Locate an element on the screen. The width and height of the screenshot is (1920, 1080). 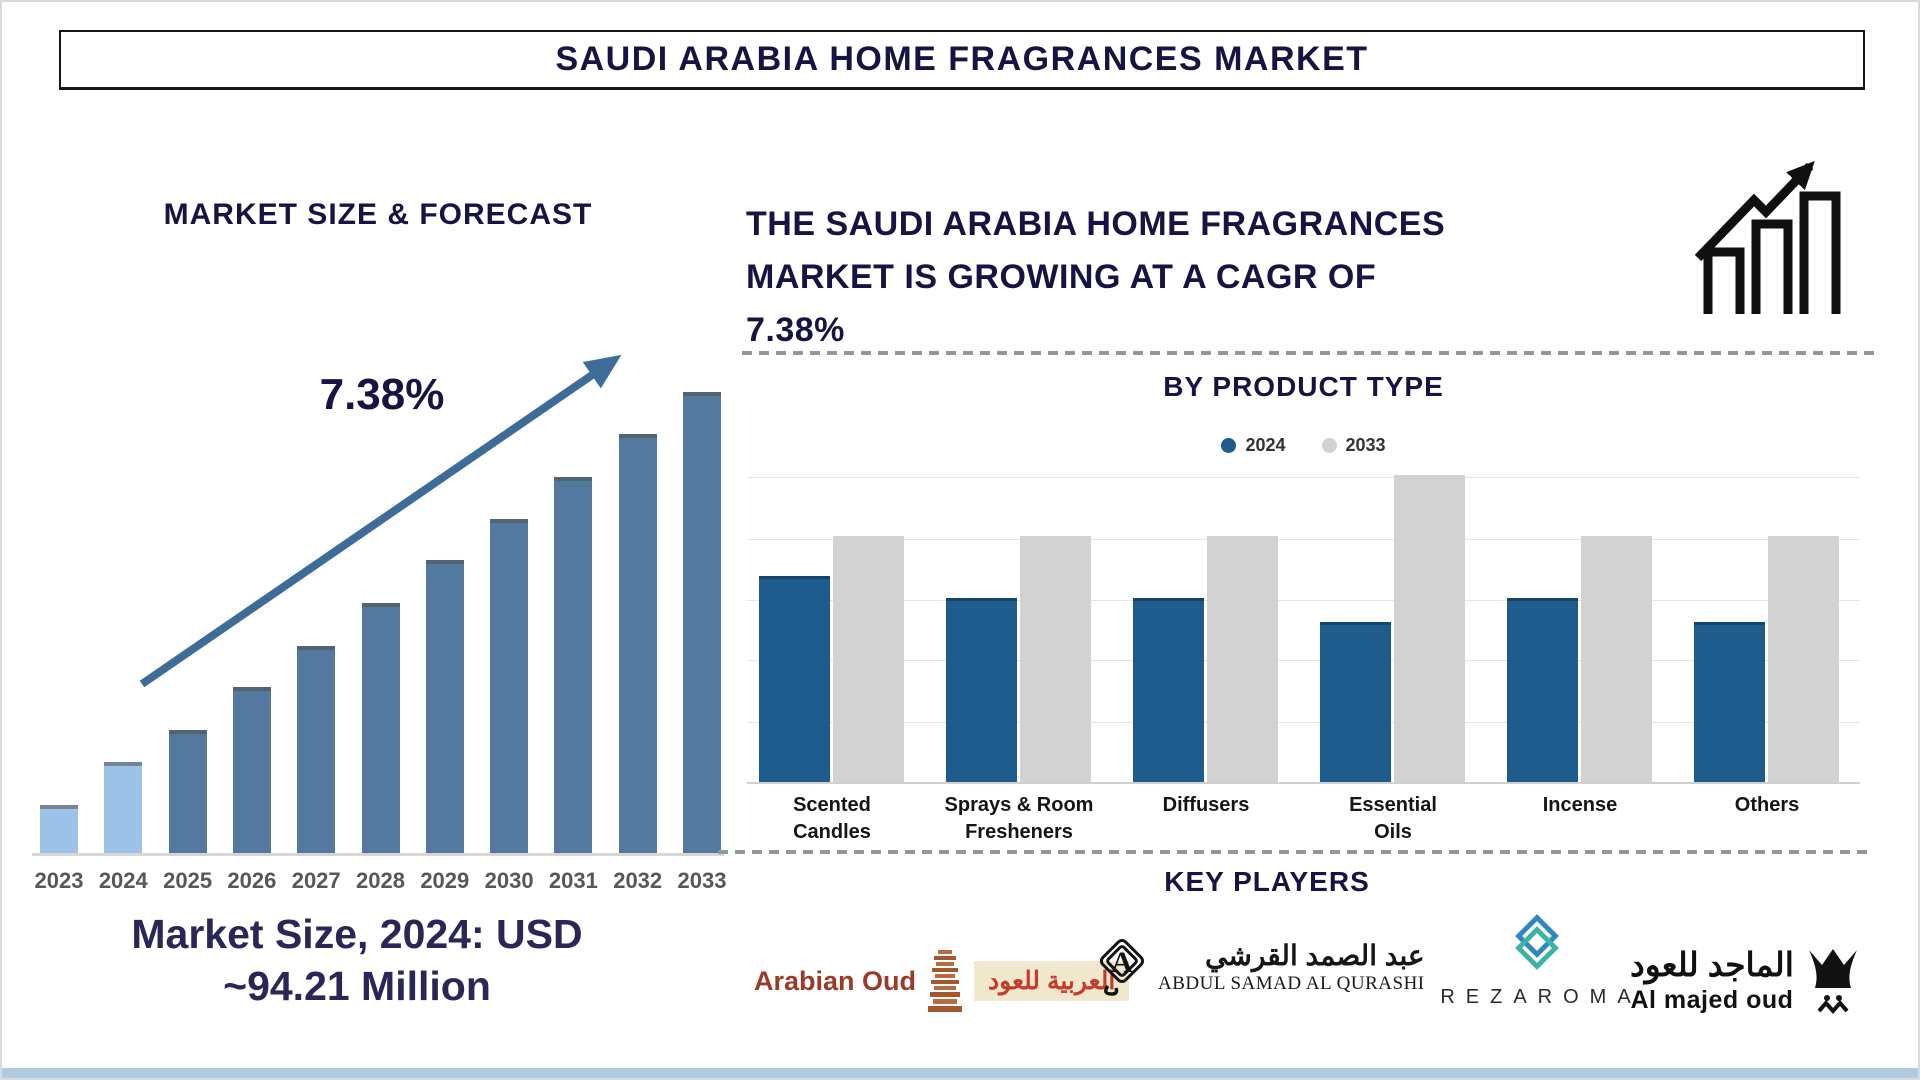
rezaroma-knot-icon is located at coordinates (1537, 942).